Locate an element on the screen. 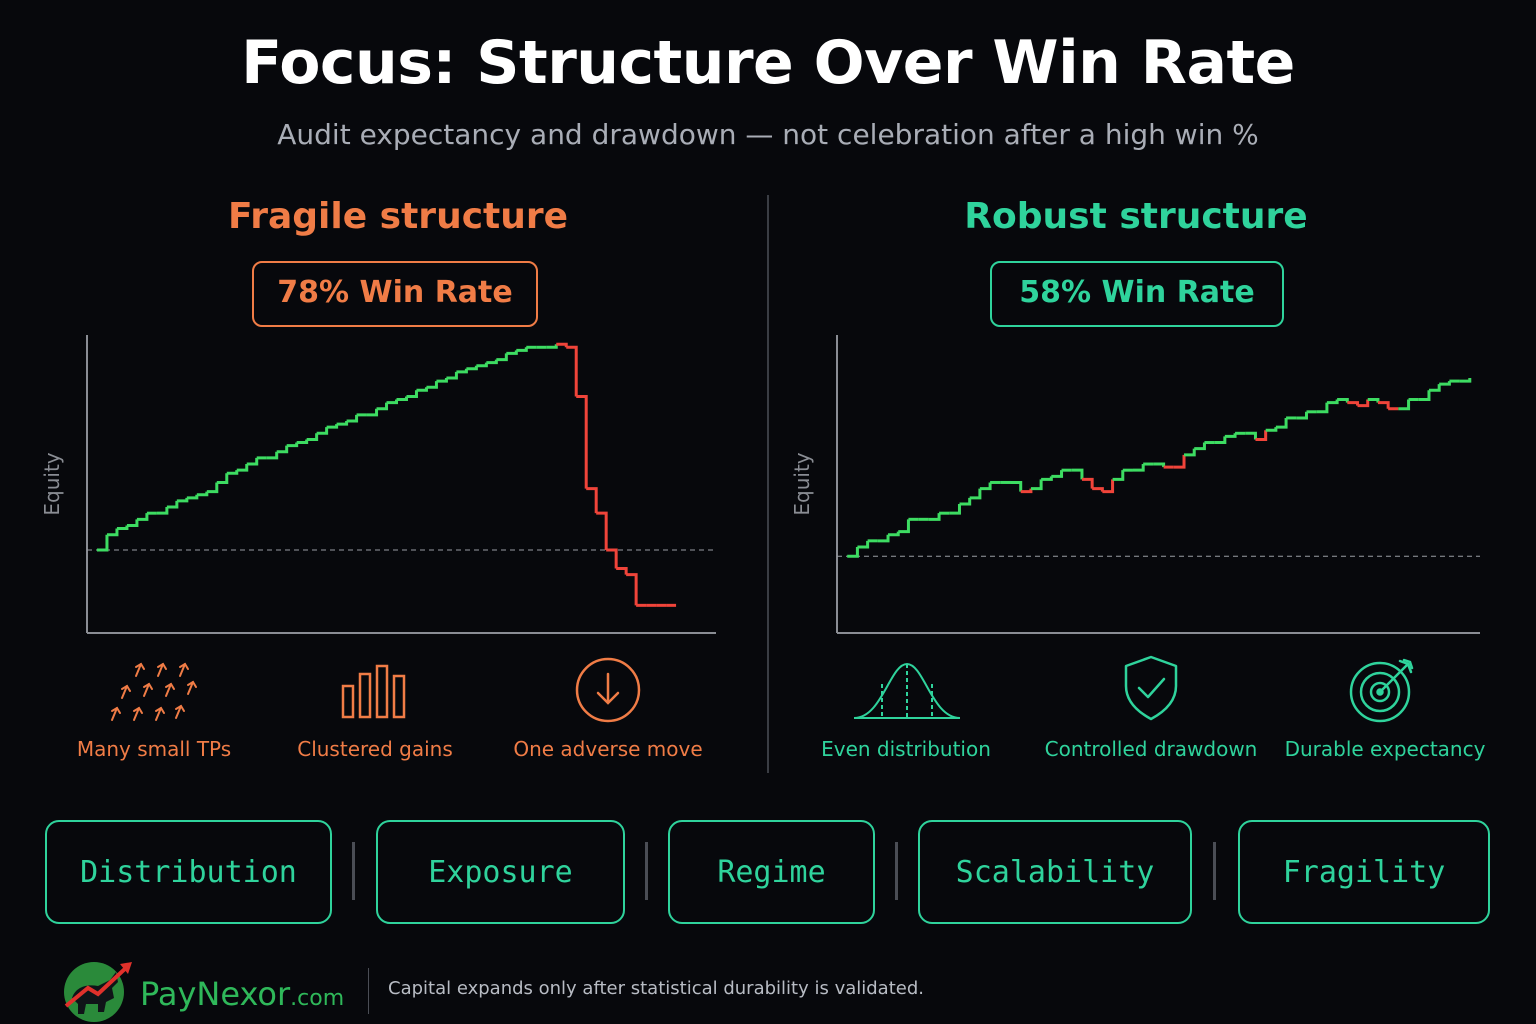  robust-title: Robust structure is located at coordinates (1136, 216).